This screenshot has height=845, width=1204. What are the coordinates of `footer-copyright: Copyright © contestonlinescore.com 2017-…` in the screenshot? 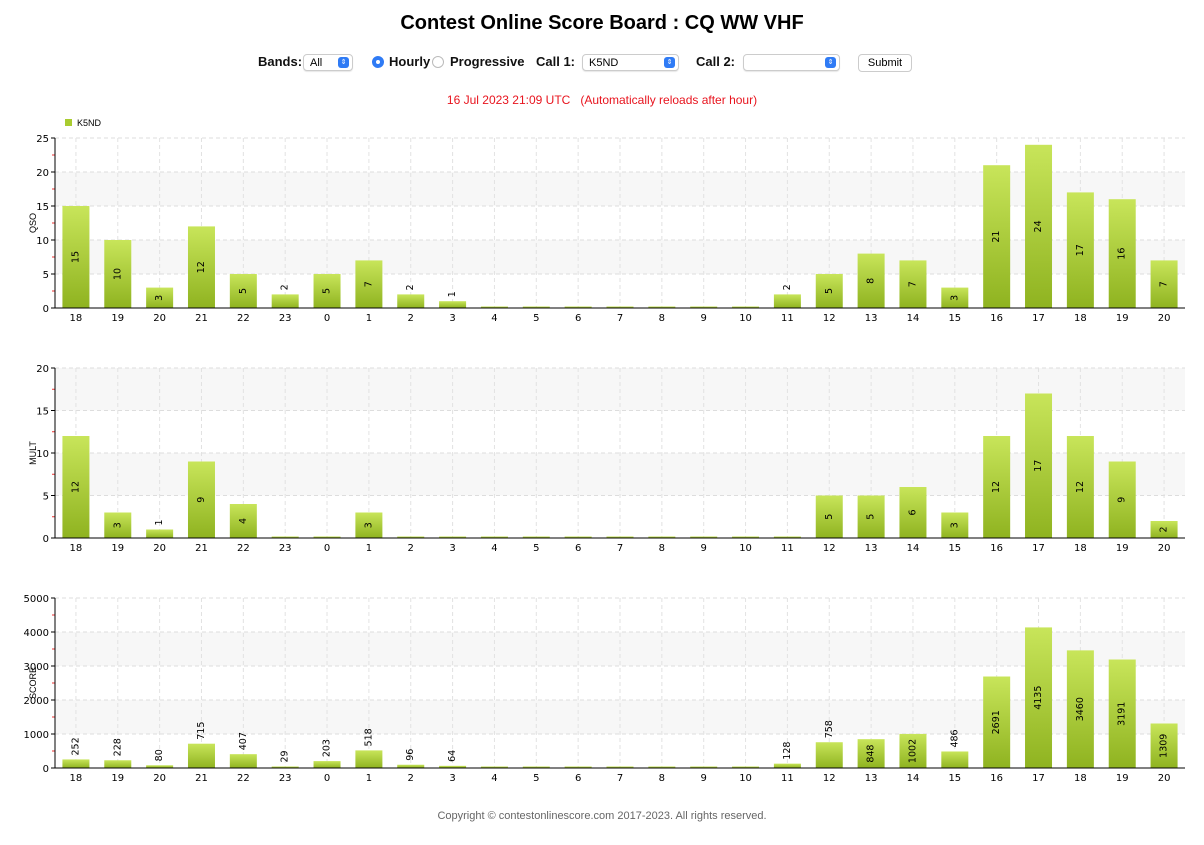 It's located at (602, 816).